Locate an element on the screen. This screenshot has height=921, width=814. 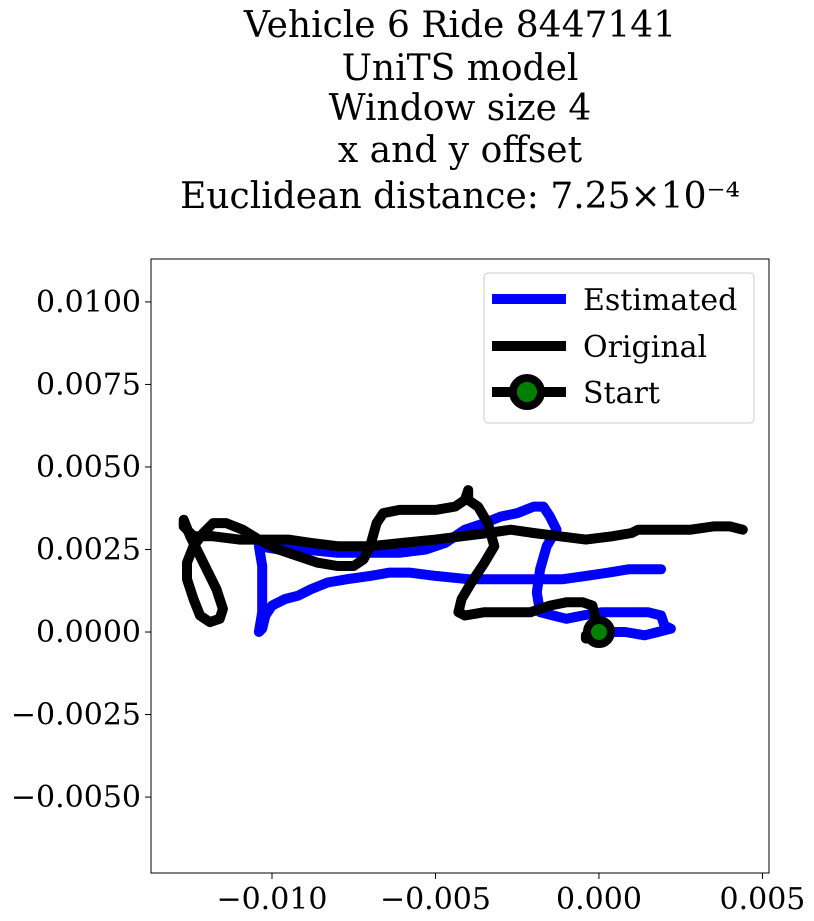
title-line-3: Window size 4 is located at coordinates (460, 108).